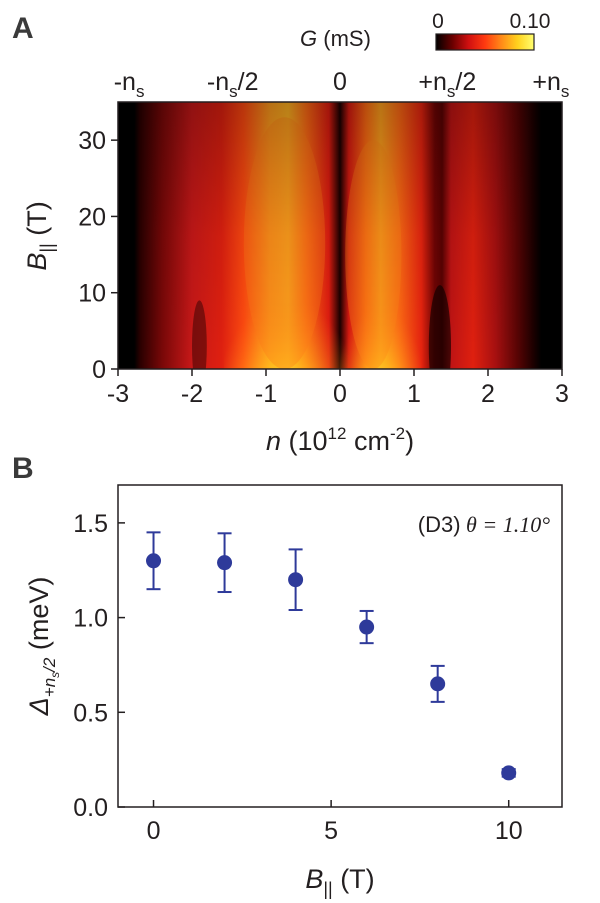  Describe the element at coordinates (273, 441) in the screenshot. I see `panel-a-xlabel-var: n` at that location.